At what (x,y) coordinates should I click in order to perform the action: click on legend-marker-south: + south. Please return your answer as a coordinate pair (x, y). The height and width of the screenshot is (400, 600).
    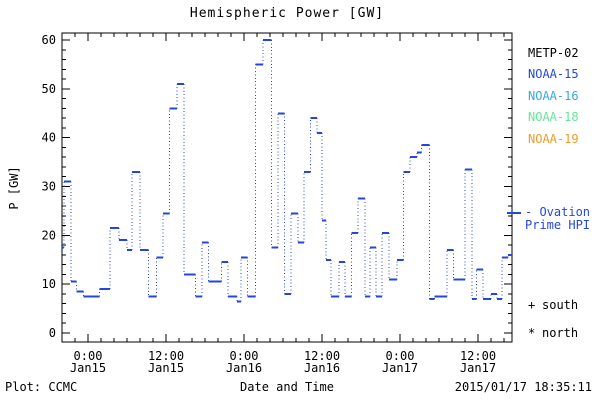
    Looking at the image, I should click on (553, 305).